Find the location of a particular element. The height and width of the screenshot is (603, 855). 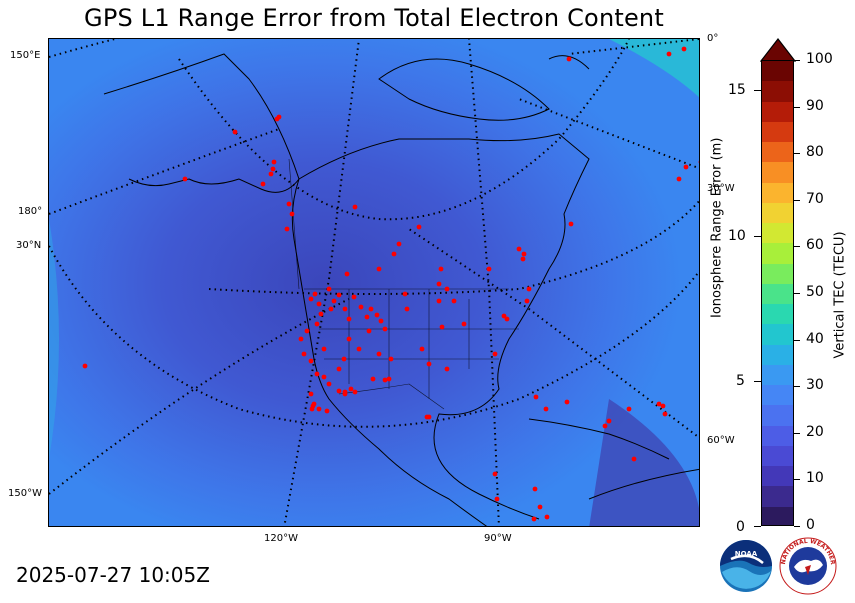

lon-label-150e: 150°E is located at coordinates (25, 55).